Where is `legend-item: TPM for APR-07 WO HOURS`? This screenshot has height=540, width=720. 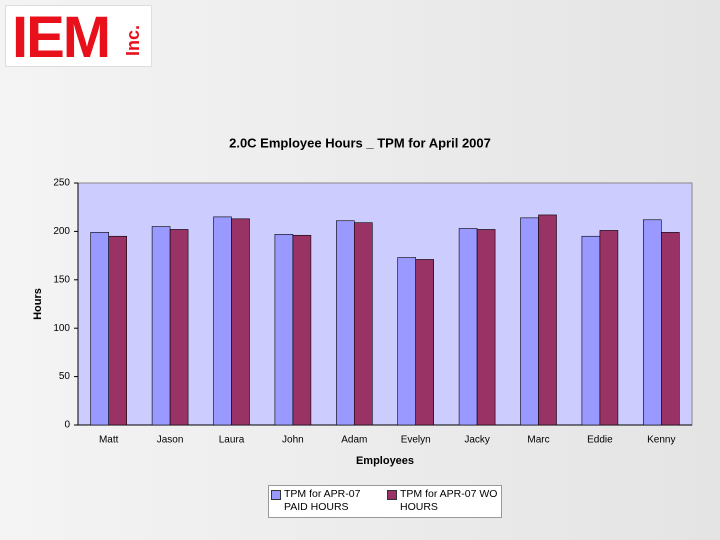 legend-item: TPM for APR-07 WO HOURS is located at coordinates (443, 501).